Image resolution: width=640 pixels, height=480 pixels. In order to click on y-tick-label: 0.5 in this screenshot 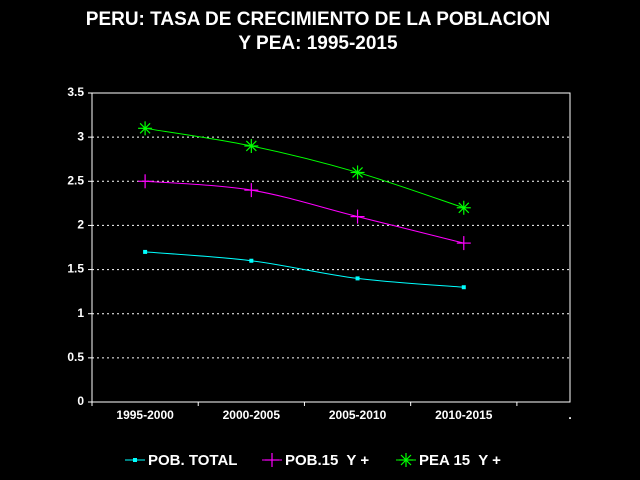, I will do `click(75, 357)`.